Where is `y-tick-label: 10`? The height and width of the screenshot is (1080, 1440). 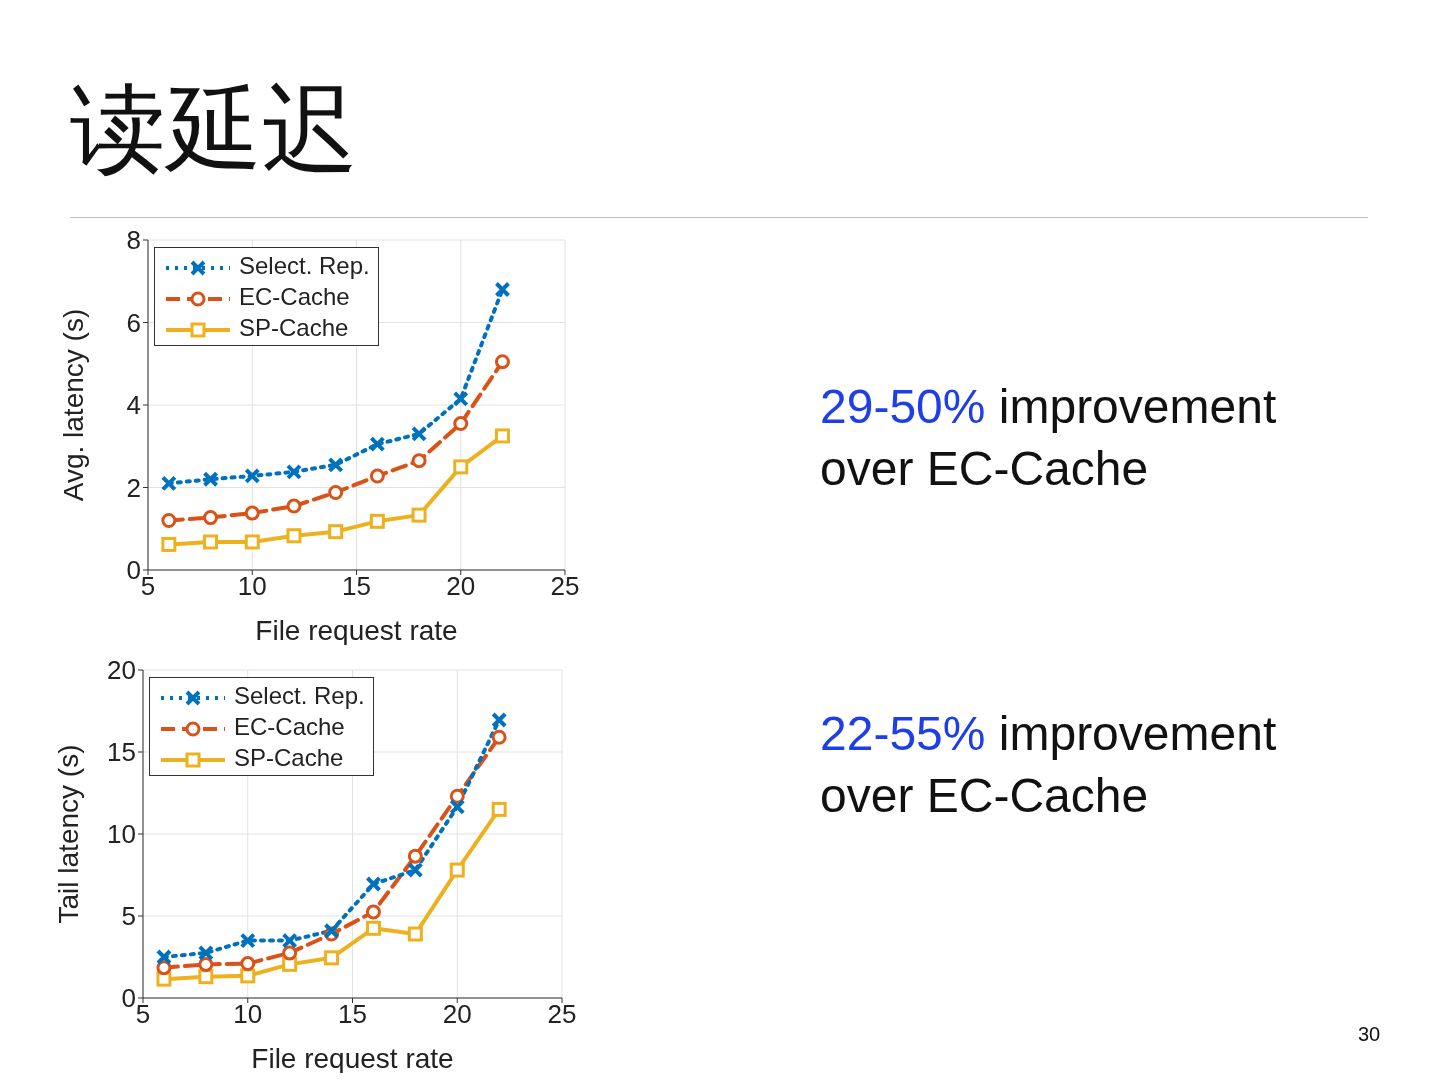 y-tick-label: 10 is located at coordinates (121, 834).